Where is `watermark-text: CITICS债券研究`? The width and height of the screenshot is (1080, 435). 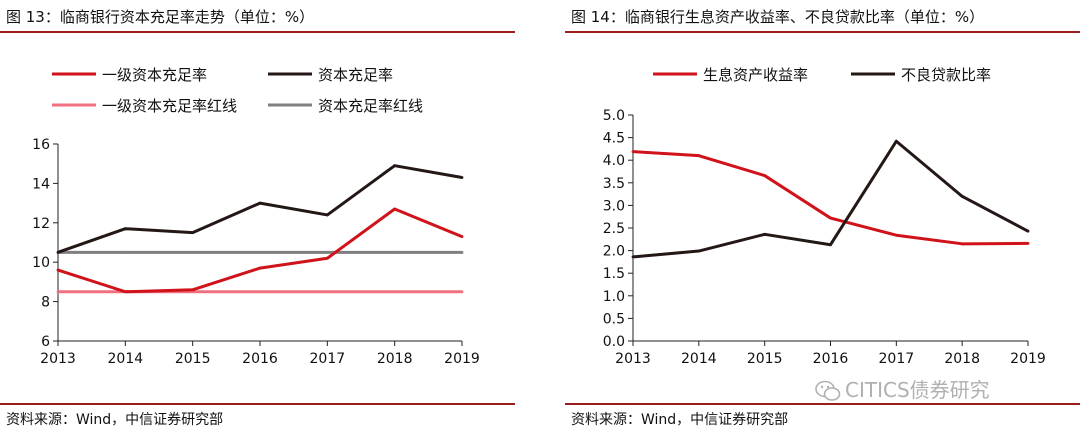
watermark-text: CITICS债券研究 is located at coordinates (917, 390).